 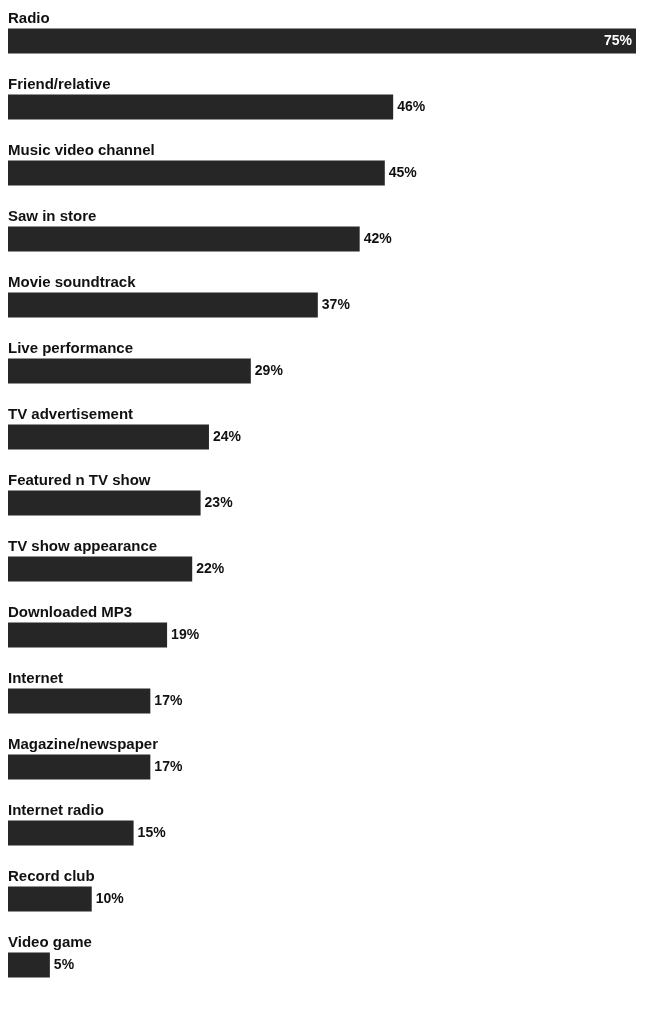 What do you see at coordinates (51, 875) in the screenshot?
I see `y-tick-label: Record club` at bounding box center [51, 875].